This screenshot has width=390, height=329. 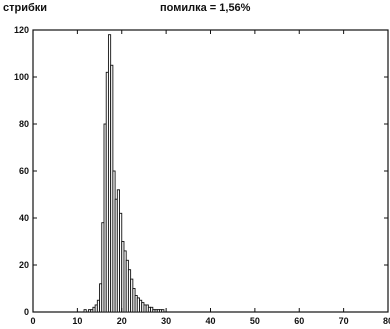 What do you see at coordinates (205, 8) in the screenshot?
I see `chart-title: помилка = 1,56%` at bounding box center [205, 8].